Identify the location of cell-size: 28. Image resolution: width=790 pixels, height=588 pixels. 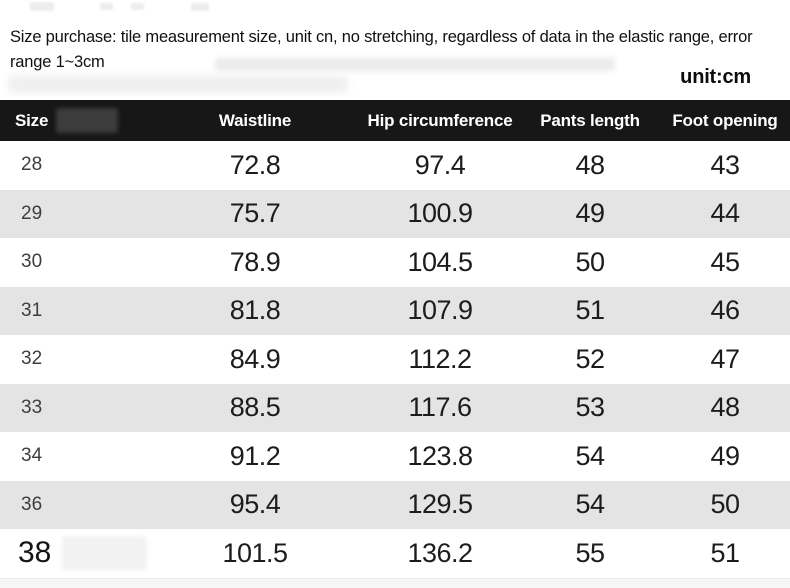
(32, 165).